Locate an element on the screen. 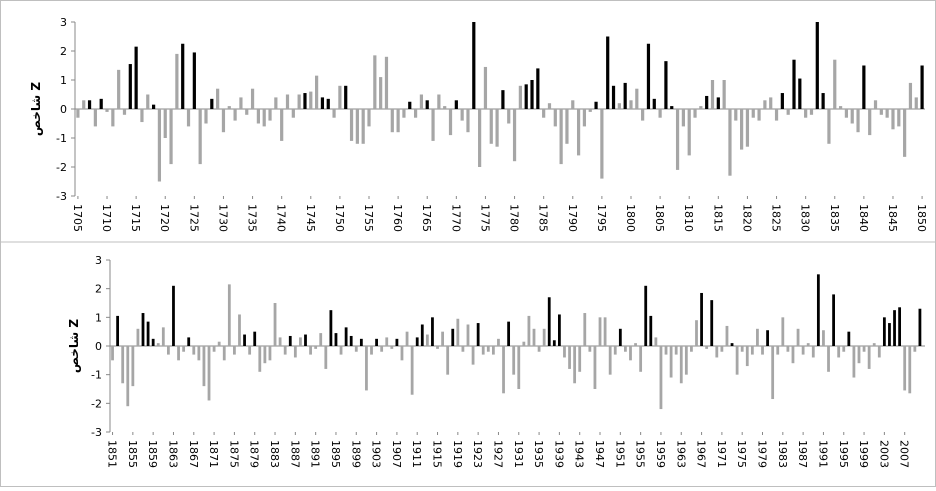 Image resolution: width=936 pixels, height=491 pixels. x-tick-label: 1899 is located at coordinates (355, 454).